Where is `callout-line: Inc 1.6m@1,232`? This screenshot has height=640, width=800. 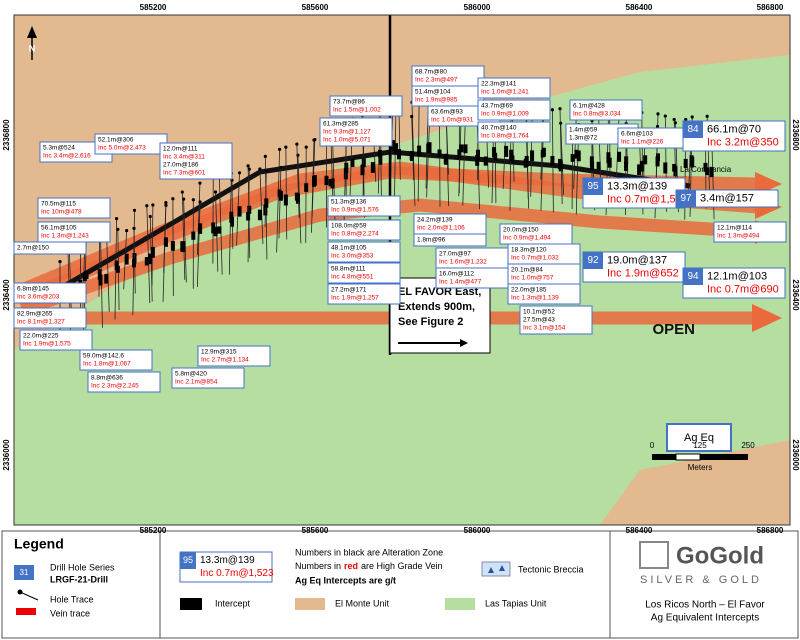 callout-line: Inc 1.6m@1,232 is located at coordinates (463, 262).